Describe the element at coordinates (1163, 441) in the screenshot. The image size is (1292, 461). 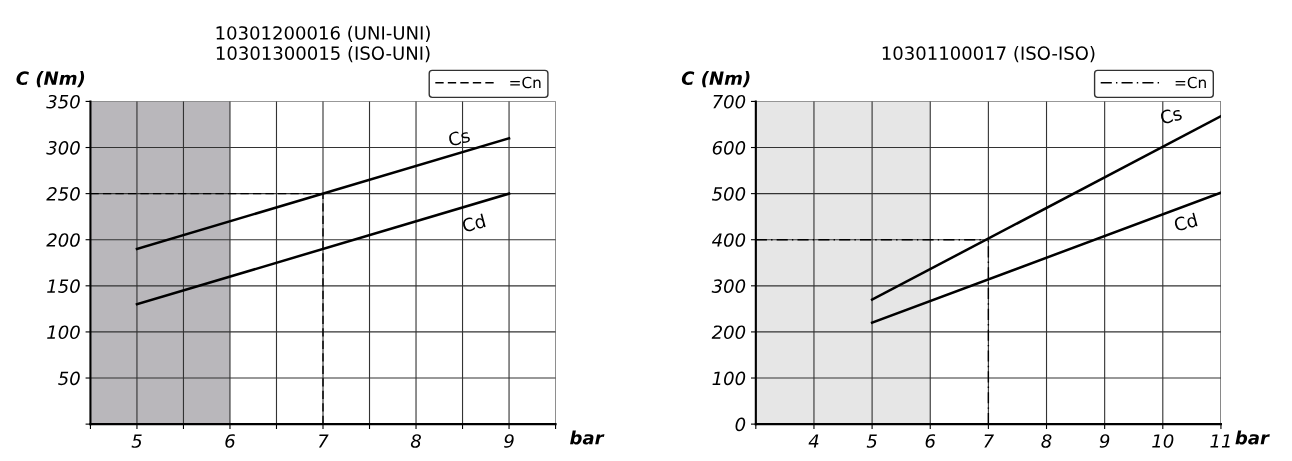
I see `x-tick-label: 10` at that location.